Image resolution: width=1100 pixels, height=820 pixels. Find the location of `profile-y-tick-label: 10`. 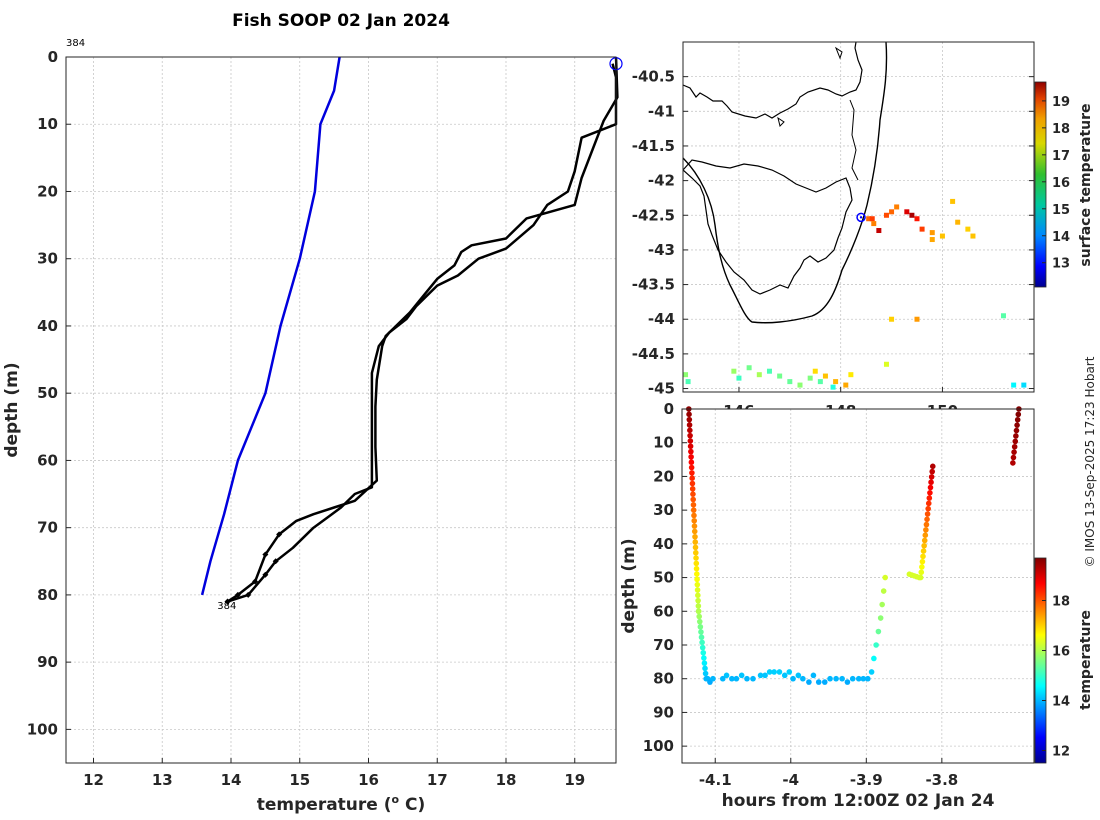

profile-y-tick-label: 10 is located at coordinates (47, 124).